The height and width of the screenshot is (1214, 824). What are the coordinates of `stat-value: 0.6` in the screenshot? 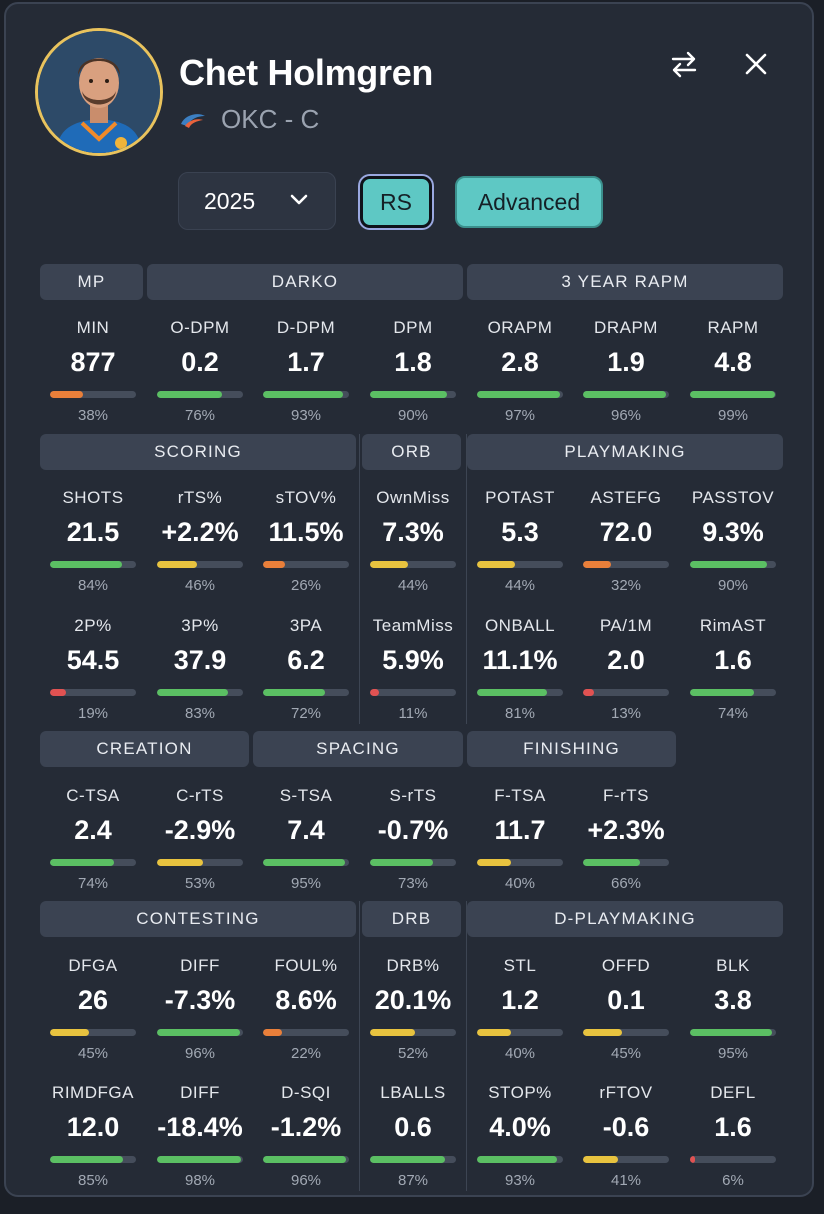 It's located at (413, 1127).